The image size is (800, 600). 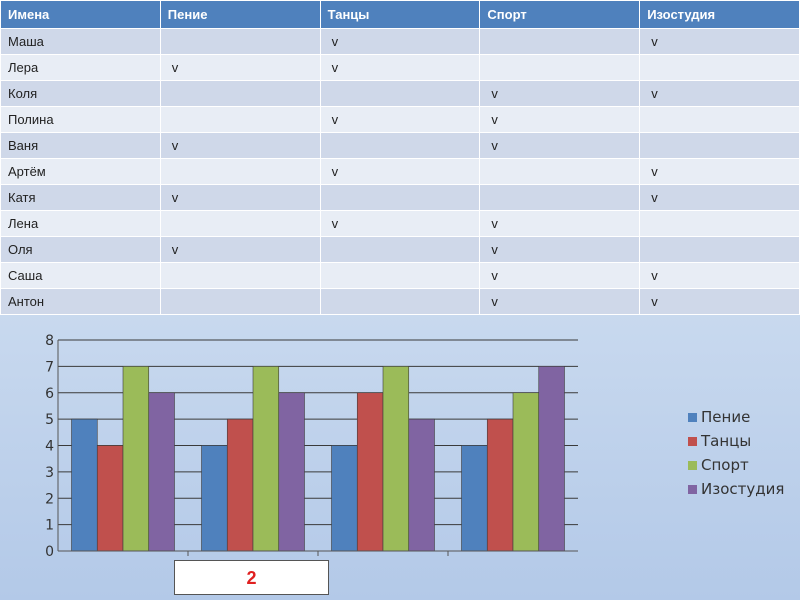 I want to click on table-row: Артём v v, so click(x=400, y=171).